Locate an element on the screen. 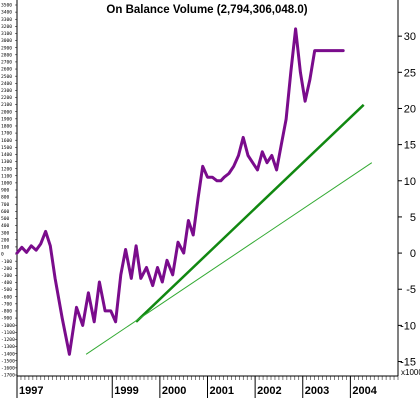  left-tick-label: 2200 is located at coordinates (6, 98).